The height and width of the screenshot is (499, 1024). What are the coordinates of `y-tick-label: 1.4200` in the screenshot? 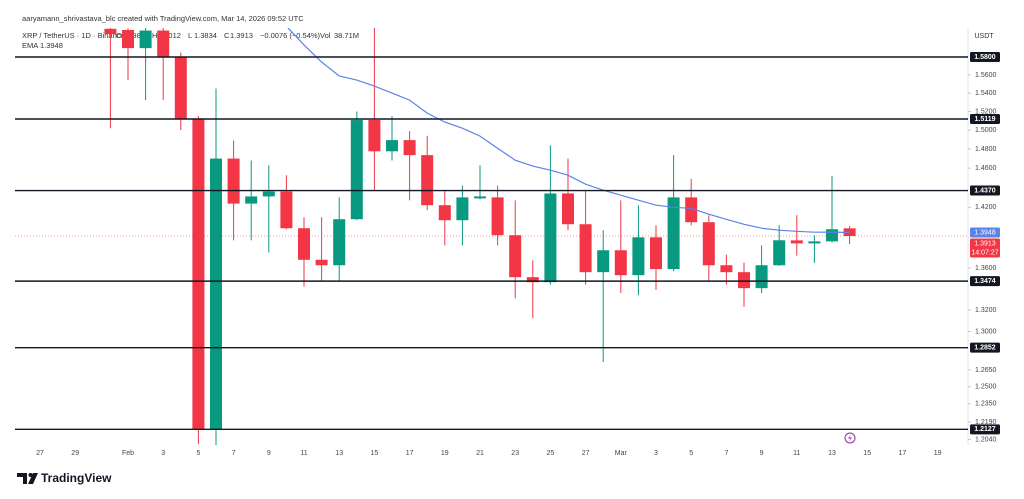 It's located at (986, 207).